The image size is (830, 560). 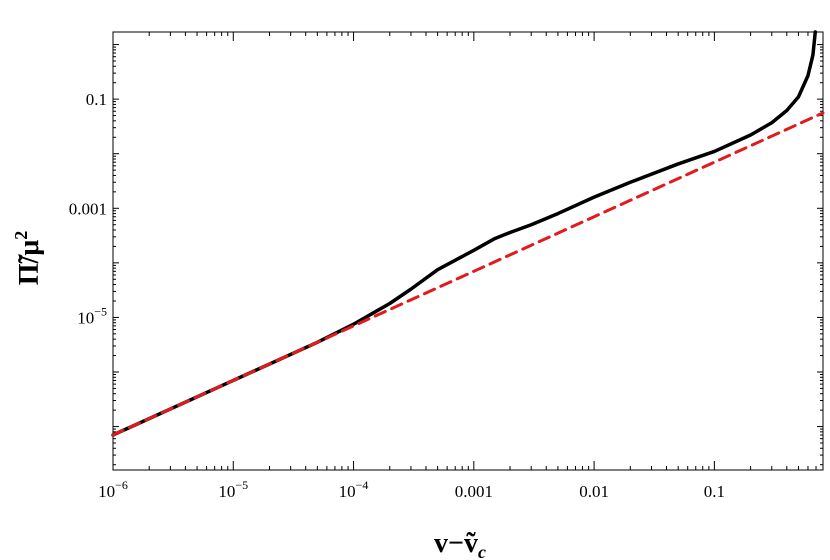 I want to click on y-tick-label-exponent: −5, so click(x=100, y=311).